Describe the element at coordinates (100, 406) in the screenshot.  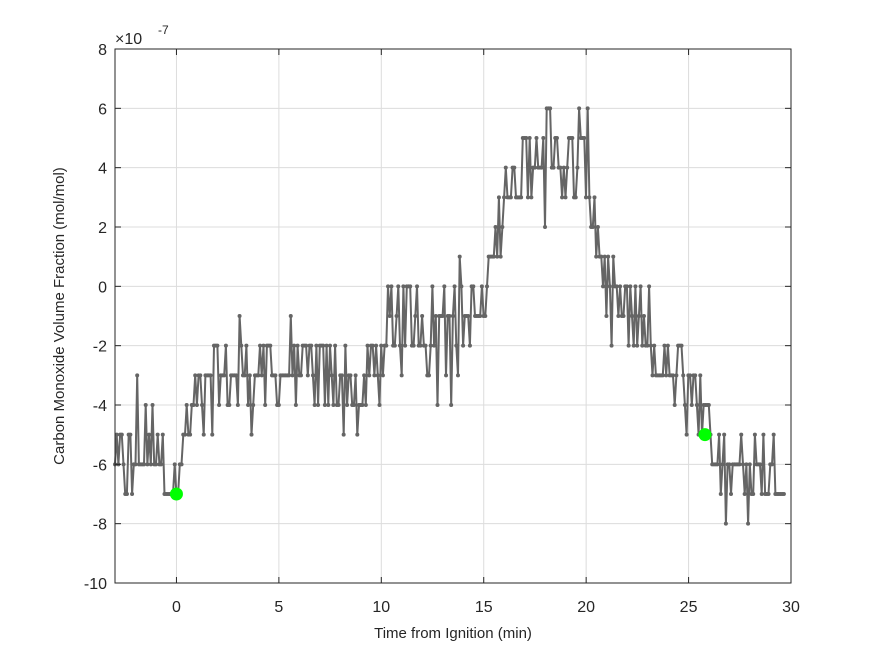
I see `y-tick-label: -4` at that location.